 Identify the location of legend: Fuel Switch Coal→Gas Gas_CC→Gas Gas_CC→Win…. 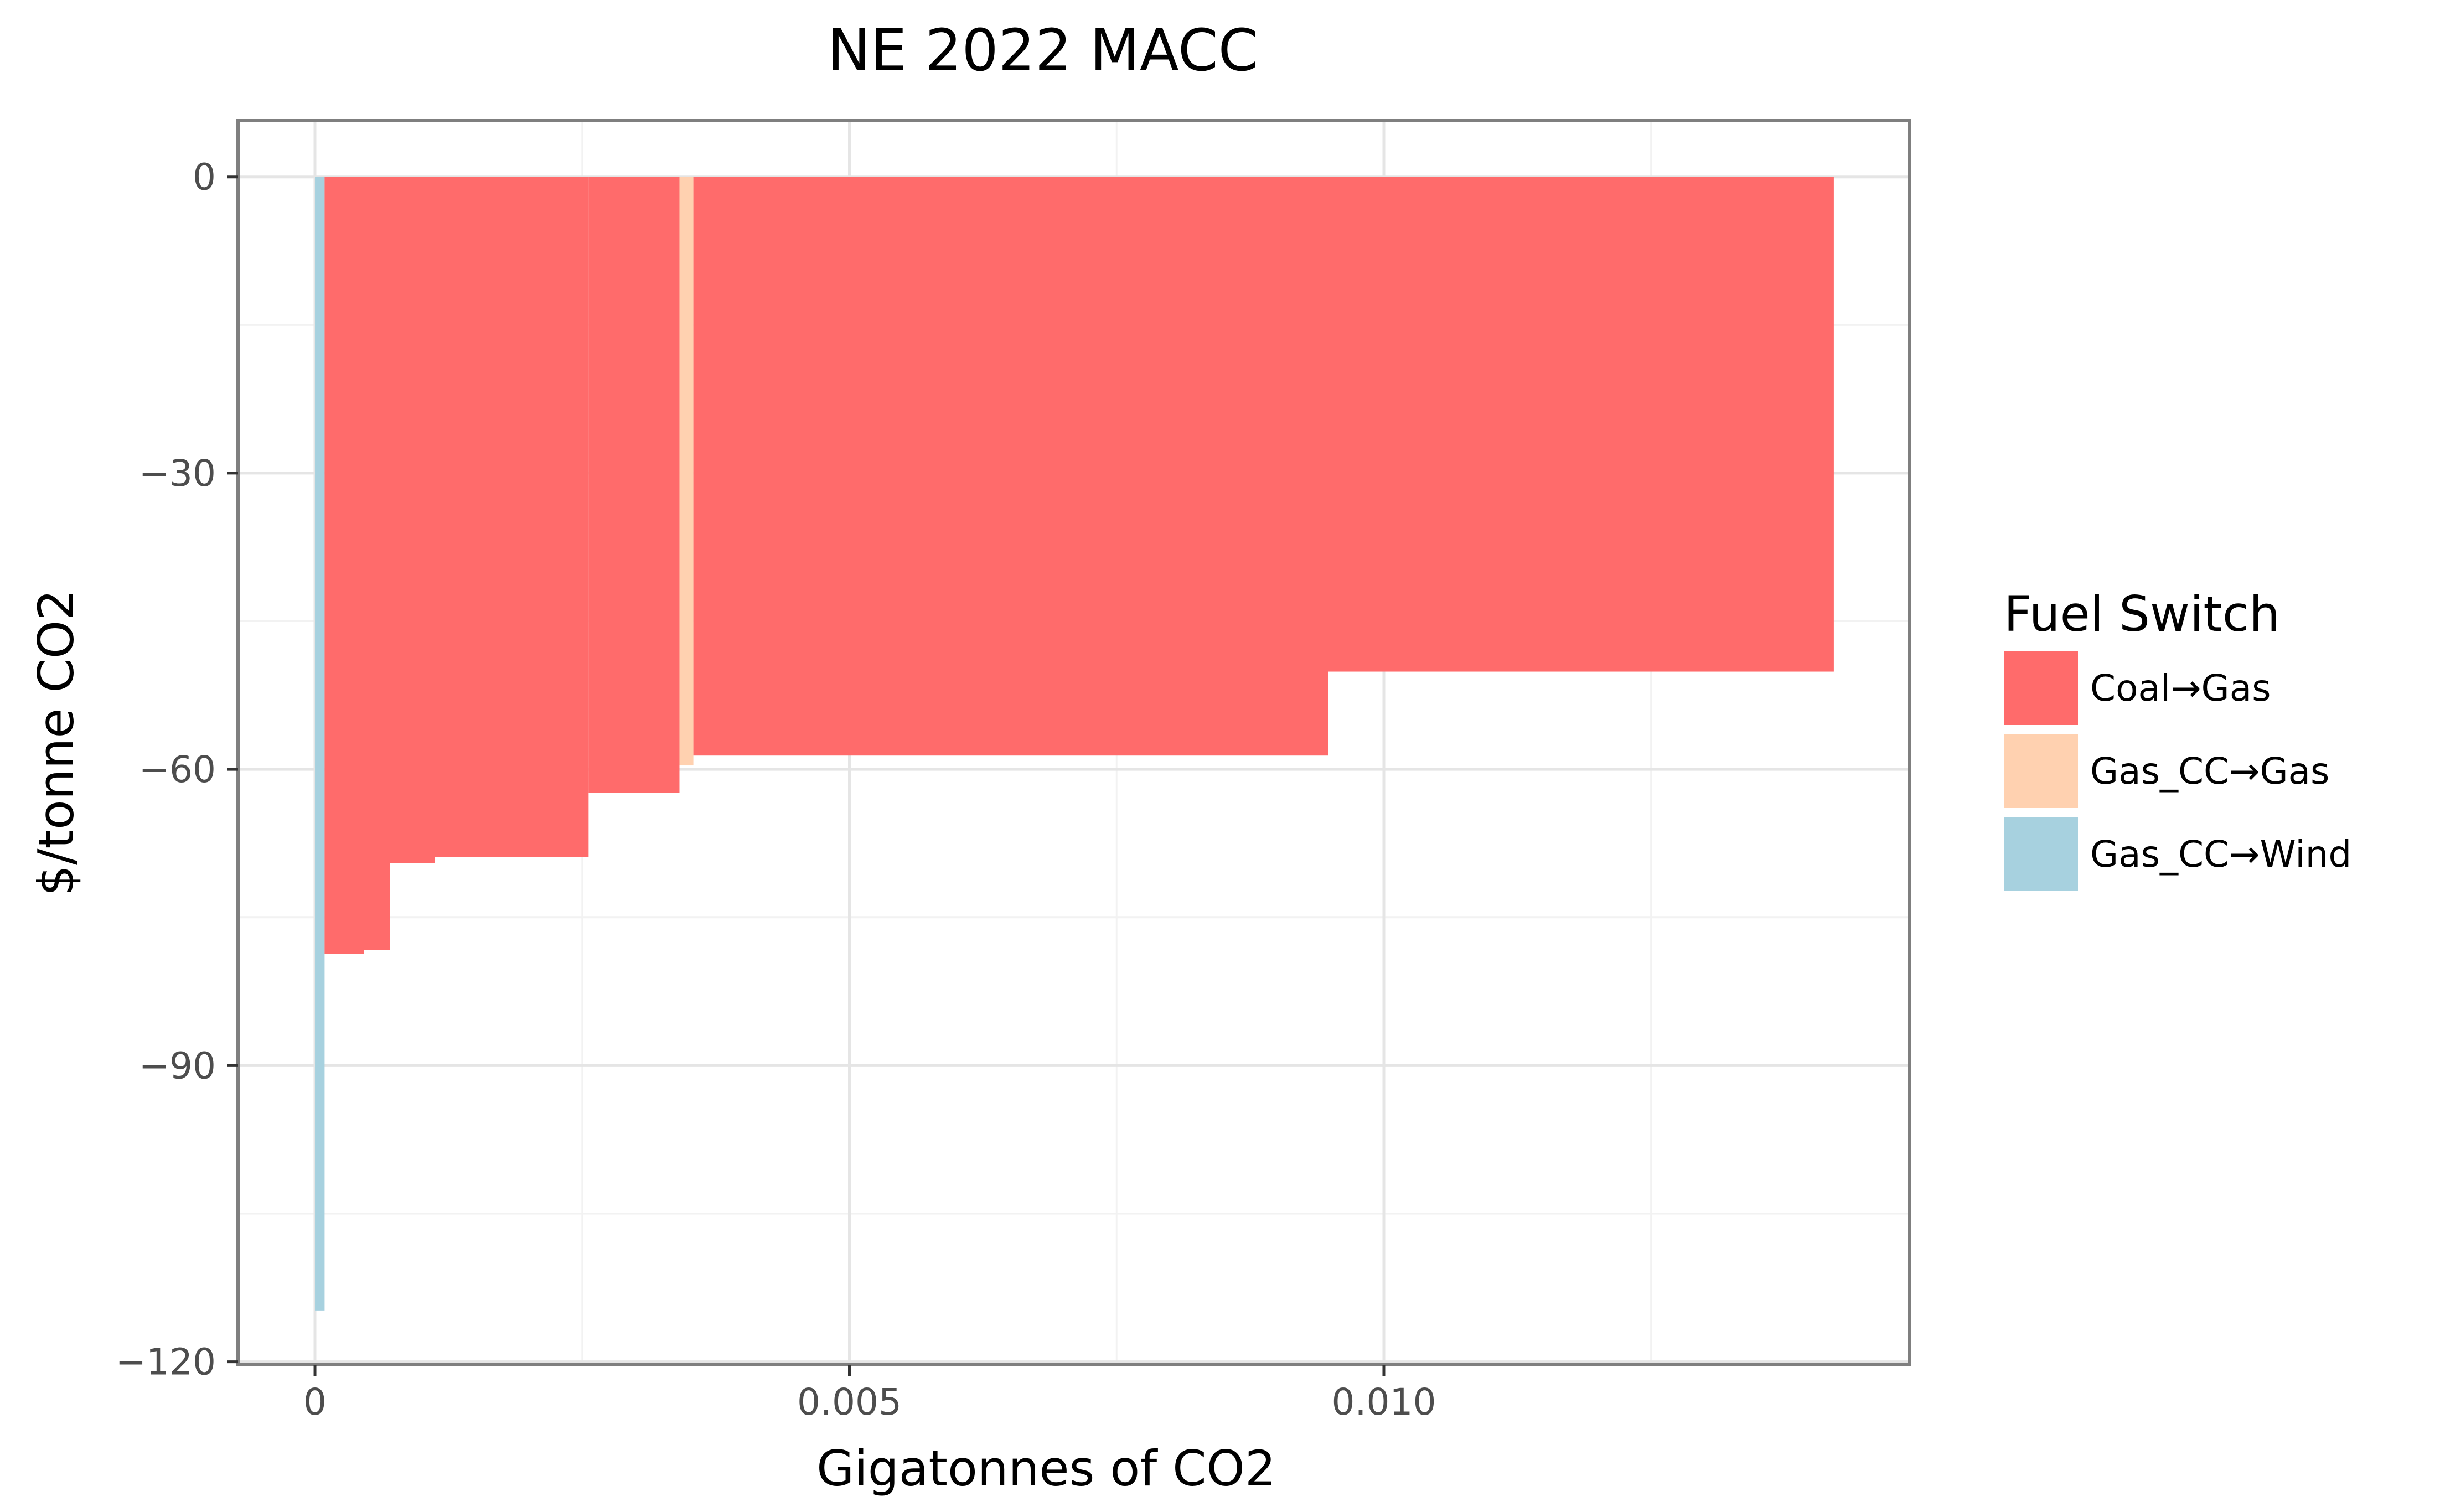
(2177, 738).